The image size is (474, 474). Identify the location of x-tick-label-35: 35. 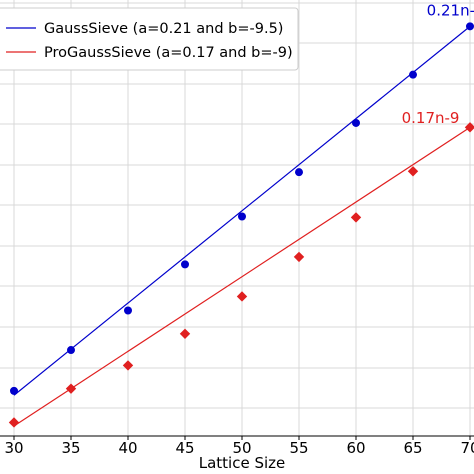
(70, 448).